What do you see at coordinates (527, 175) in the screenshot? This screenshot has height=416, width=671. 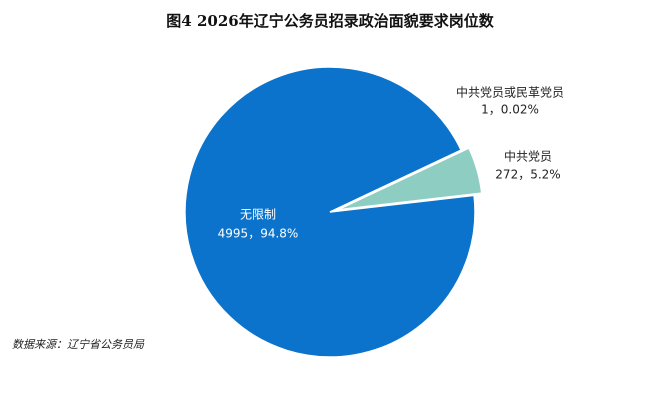 I see `data-label: 272，5.2%` at bounding box center [527, 175].